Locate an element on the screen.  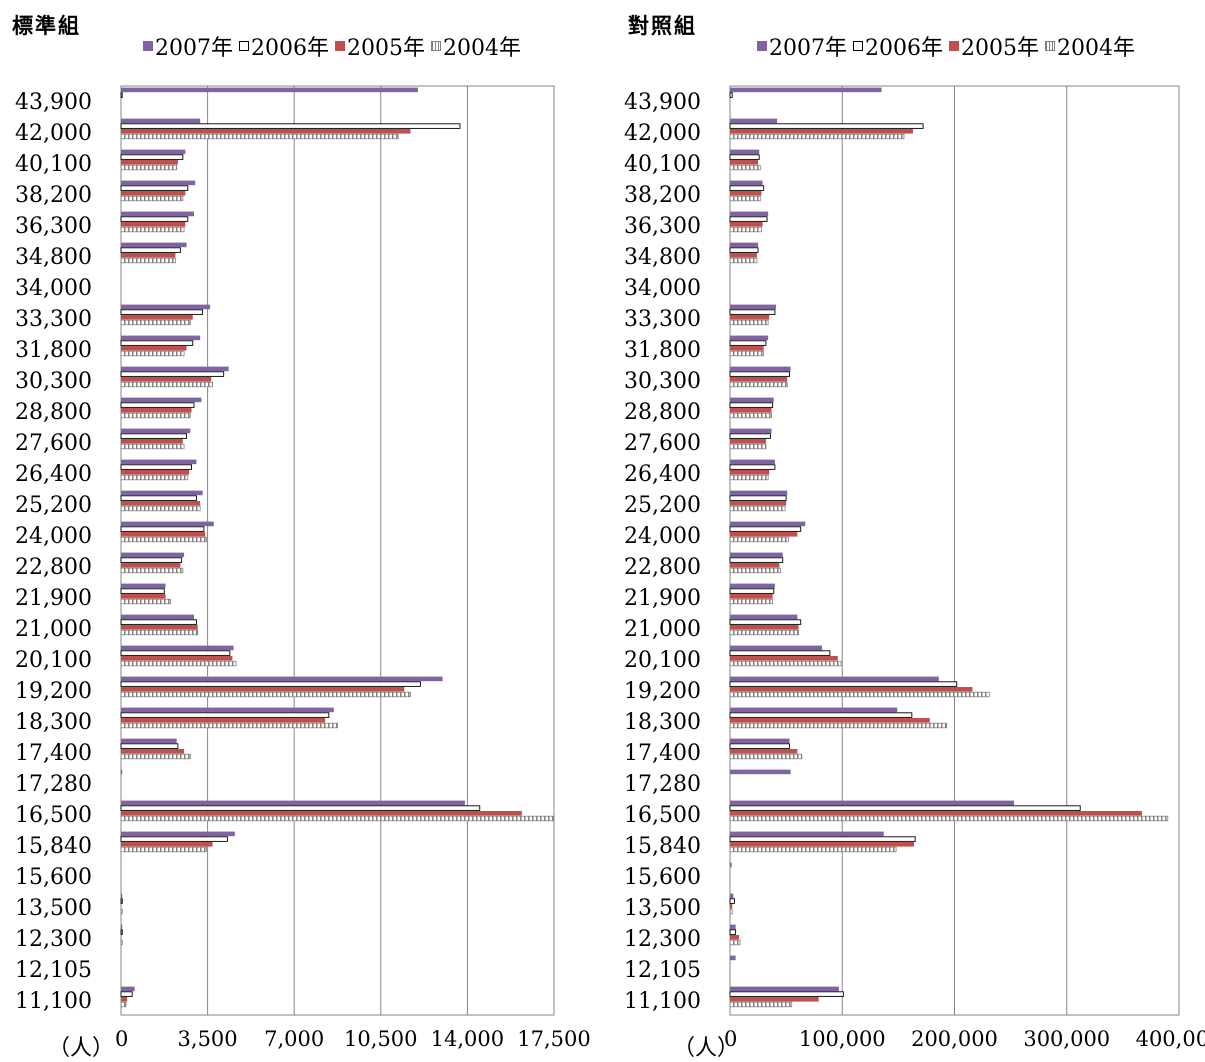
category-label: 43,900 is located at coordinates (53, 102).